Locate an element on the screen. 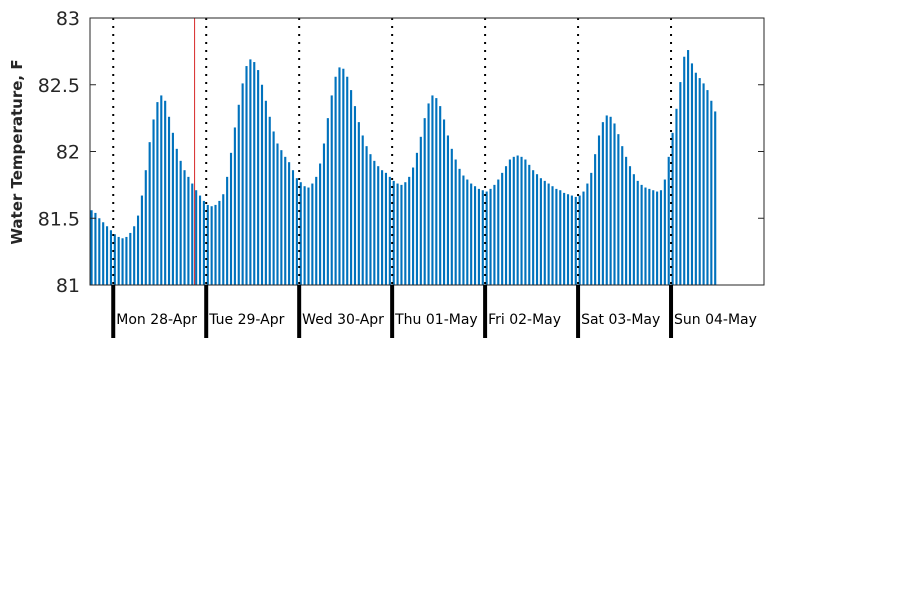  y-tick-label: 83 is located at coordinates (68, 19).